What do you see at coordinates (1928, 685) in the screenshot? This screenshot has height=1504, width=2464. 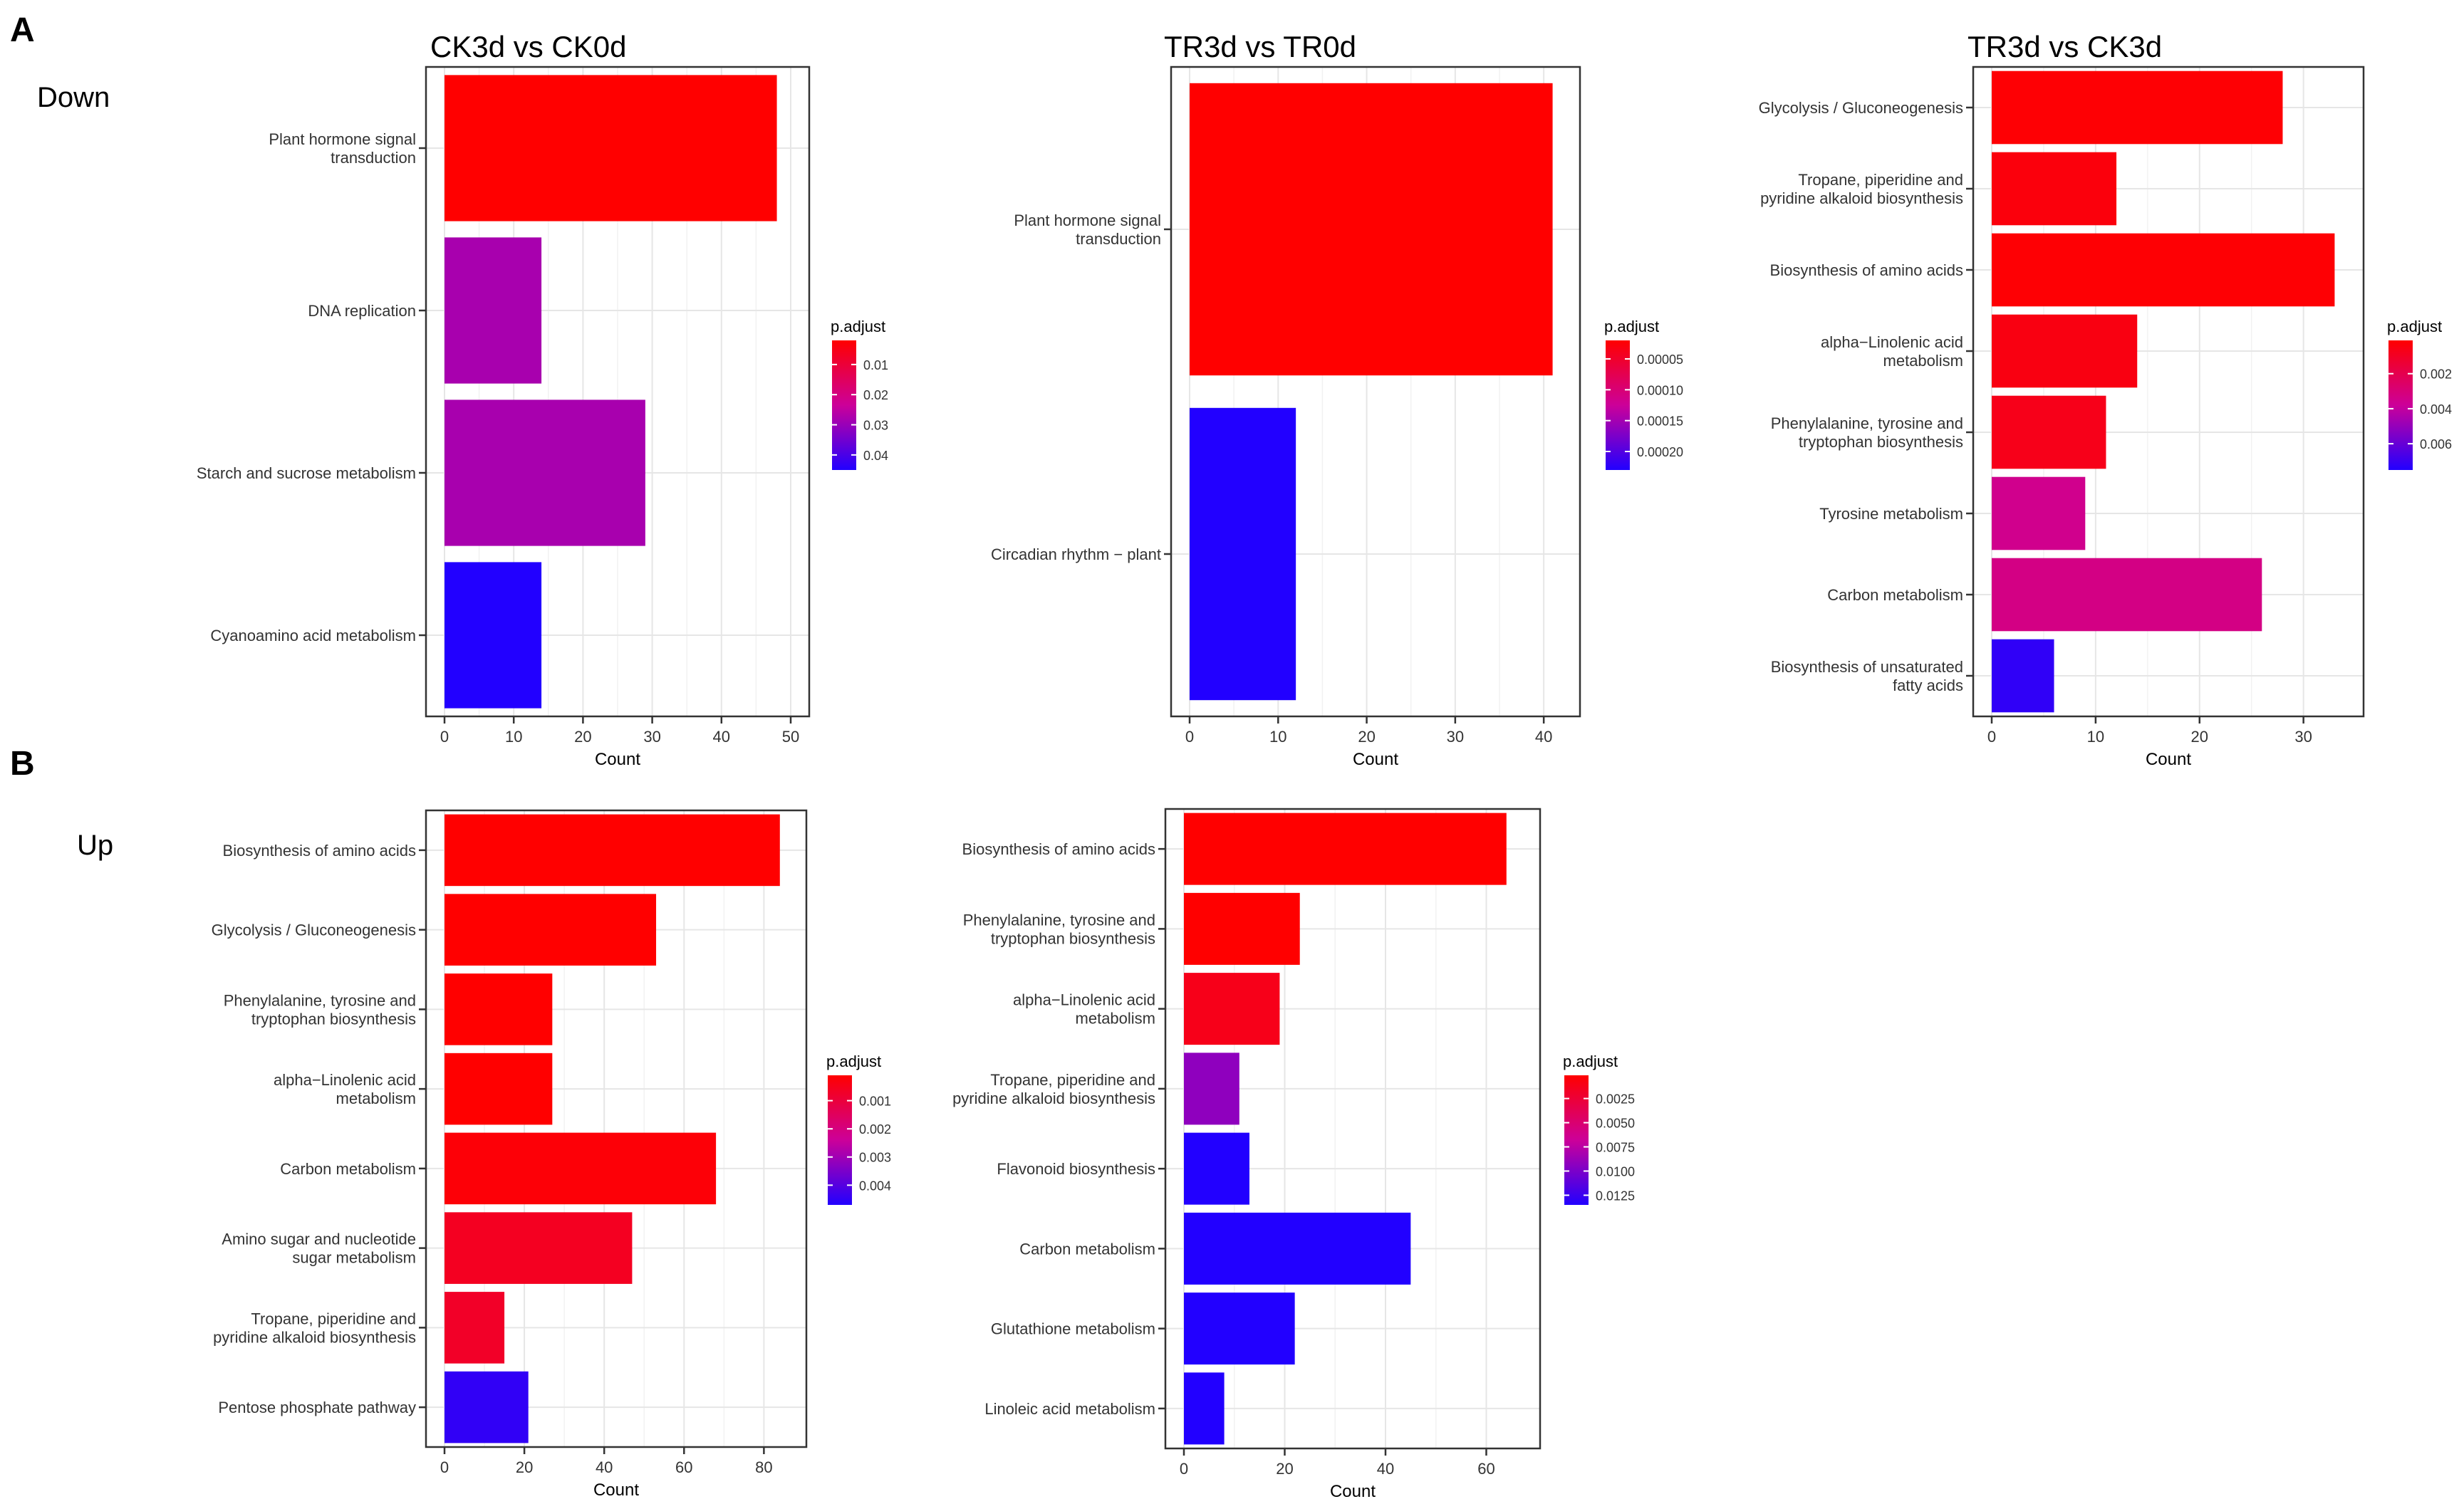 I see `category-label-line: fatty acids` at bounding box center [1928, 685].